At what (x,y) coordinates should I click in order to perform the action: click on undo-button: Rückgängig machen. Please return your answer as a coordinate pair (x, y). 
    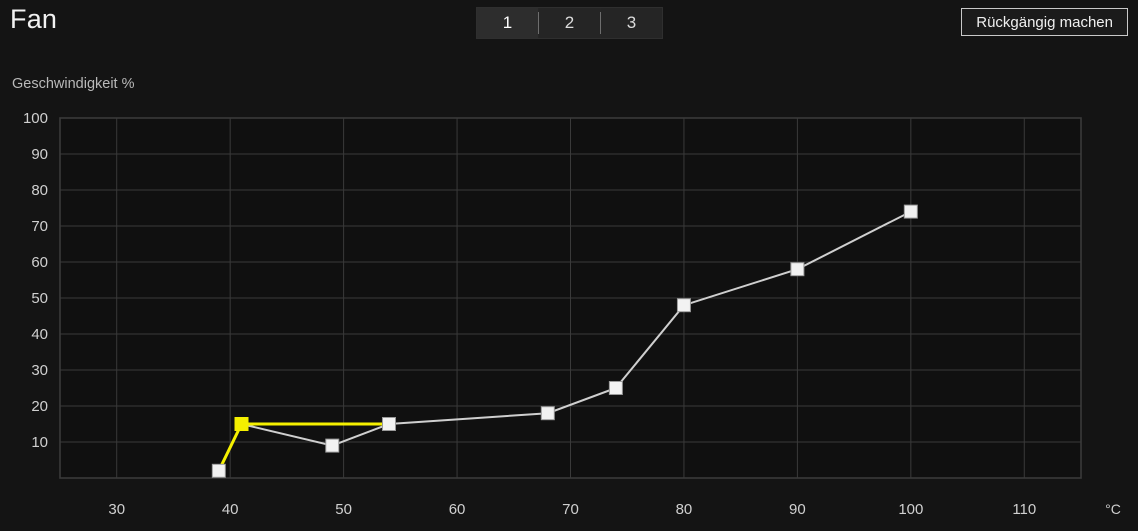
    Looking at the image, I should click on (1044, 22).